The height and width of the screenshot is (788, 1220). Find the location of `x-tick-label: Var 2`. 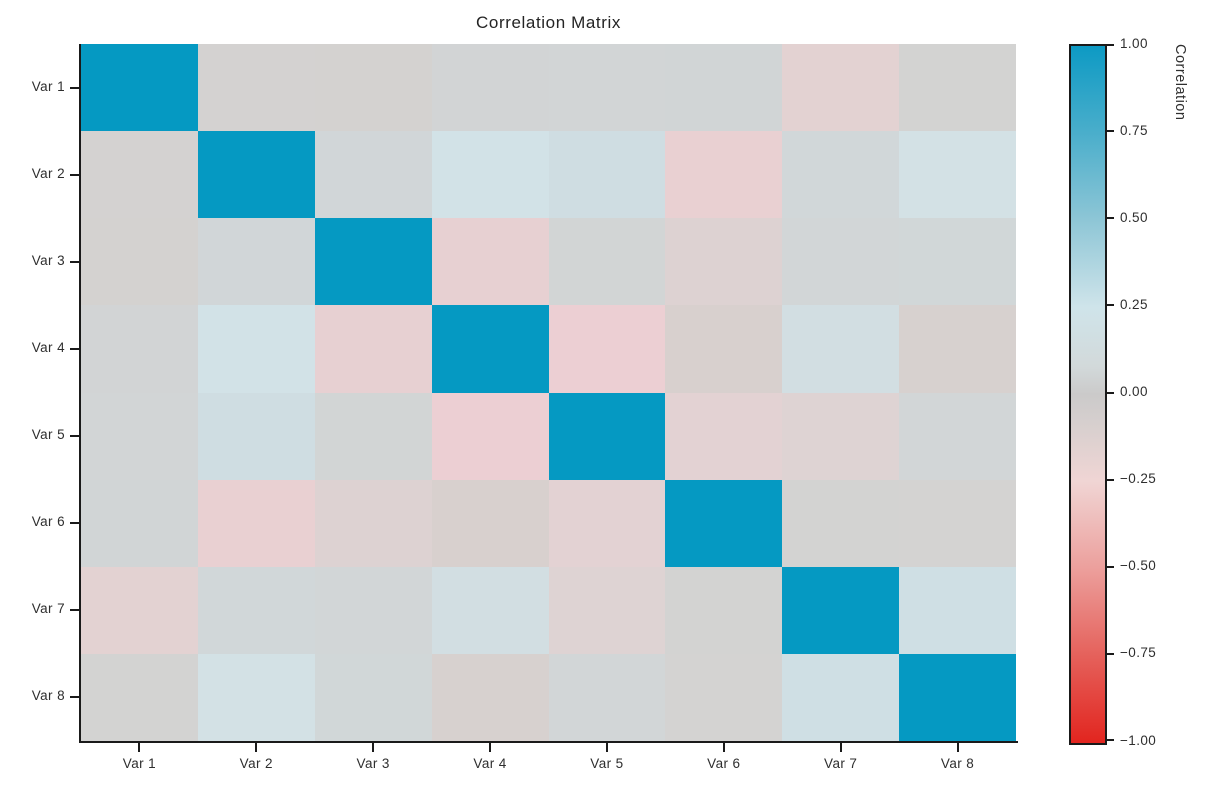

x-tick-label: Var 2 is located at coordinates (256, 763).